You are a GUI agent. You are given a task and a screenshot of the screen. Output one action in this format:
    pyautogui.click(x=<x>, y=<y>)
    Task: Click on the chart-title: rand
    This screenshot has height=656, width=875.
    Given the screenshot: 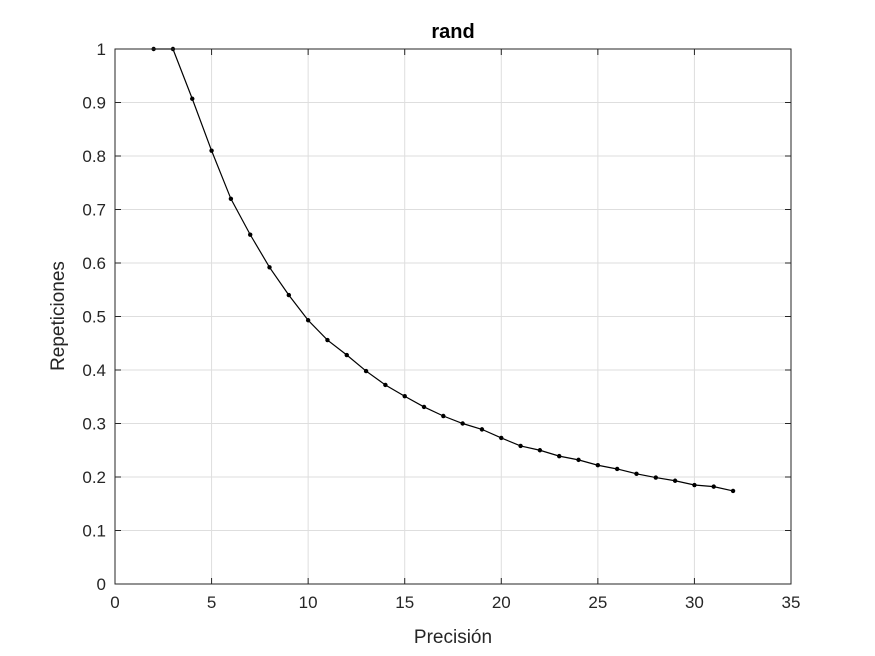 What is the action you would take?
    pyautogui.click(x=452, y=32)
    